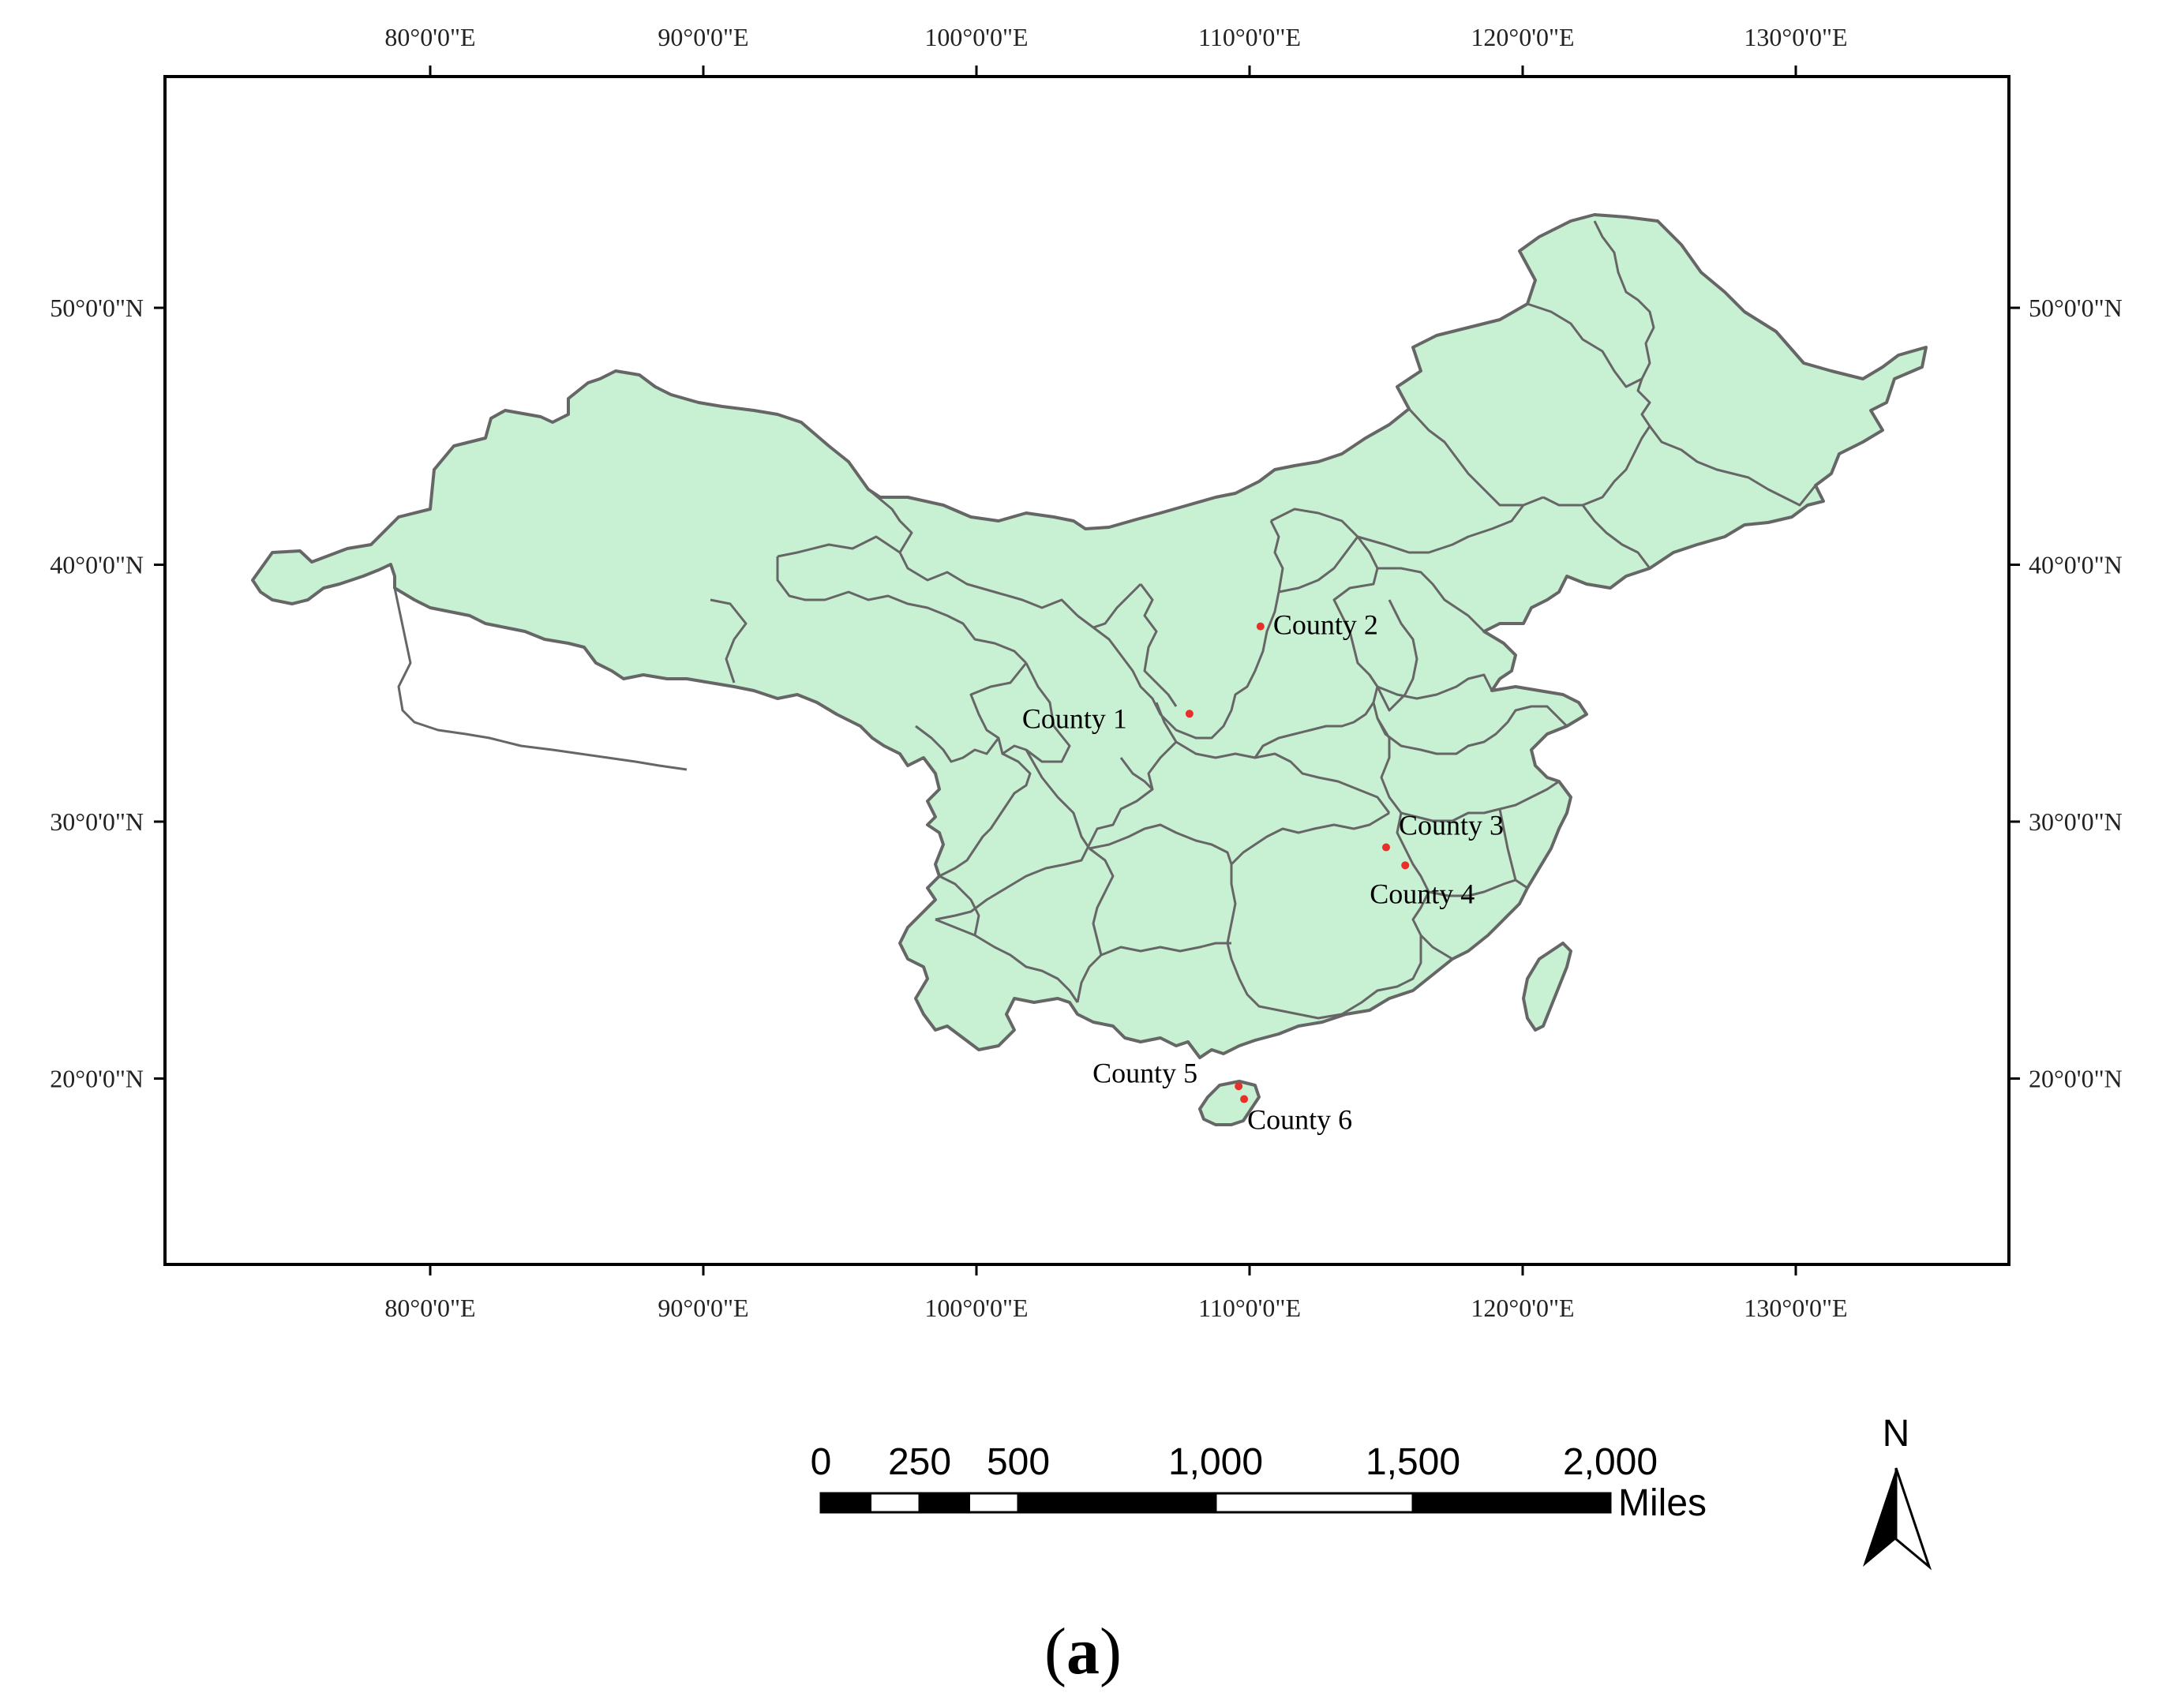  I want to click on scale-bar-label: 2,000, so click(1610, 1462).